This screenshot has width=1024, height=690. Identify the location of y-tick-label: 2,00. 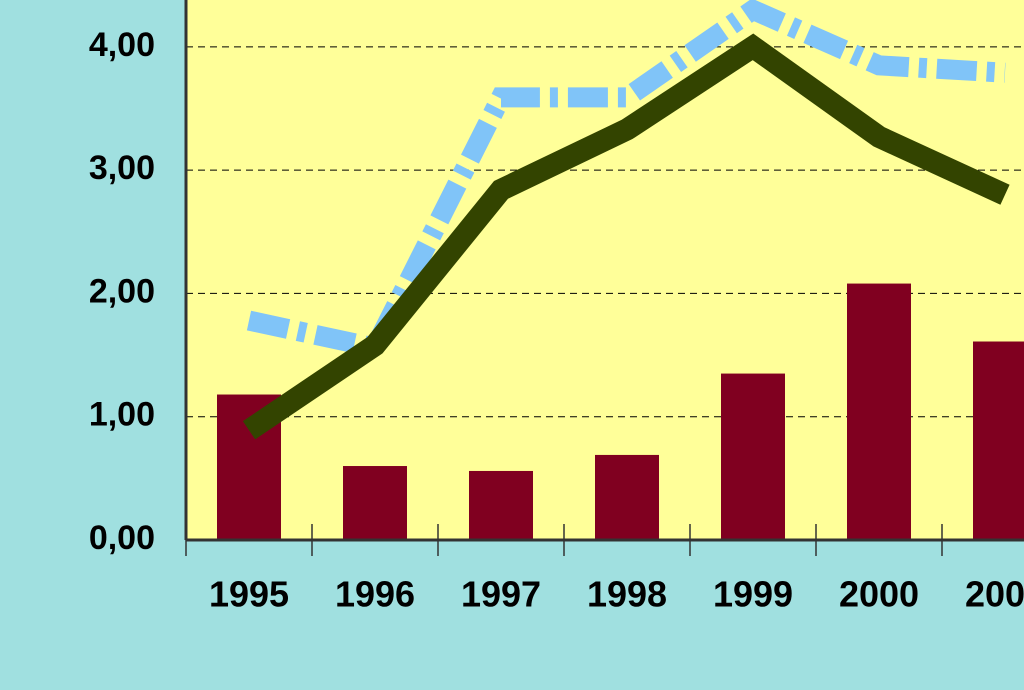
(122, 291).